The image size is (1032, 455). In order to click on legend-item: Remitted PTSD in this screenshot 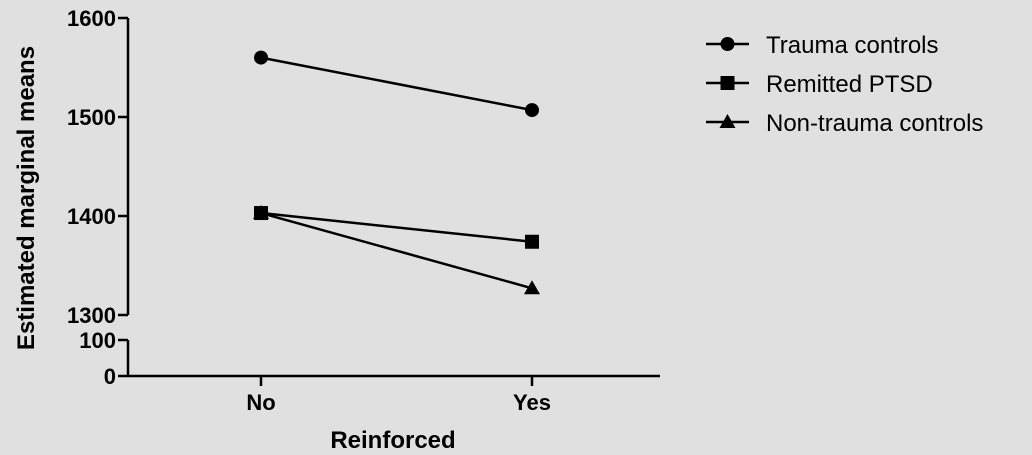, I will do `click(819, 84)`.